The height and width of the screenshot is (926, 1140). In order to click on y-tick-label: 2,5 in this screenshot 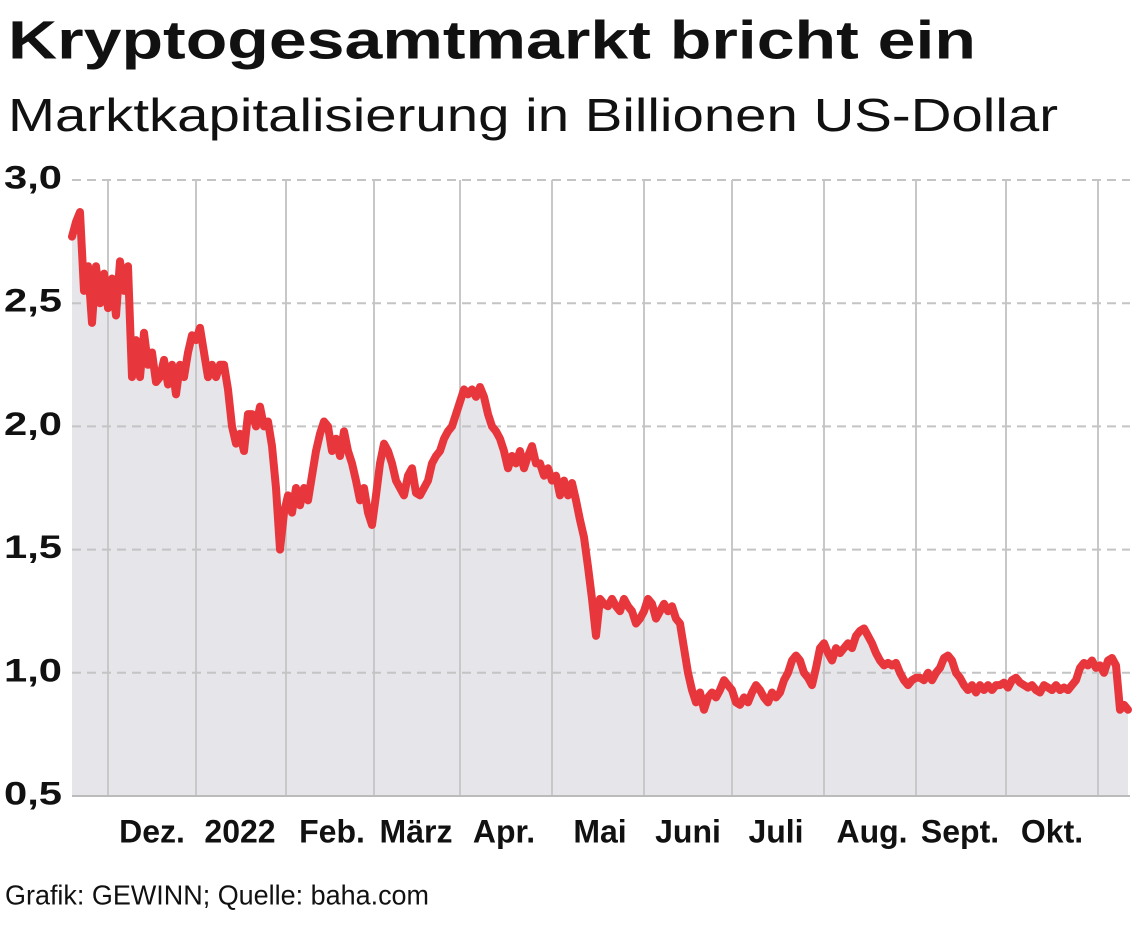, I will do `click(33, 301)`.